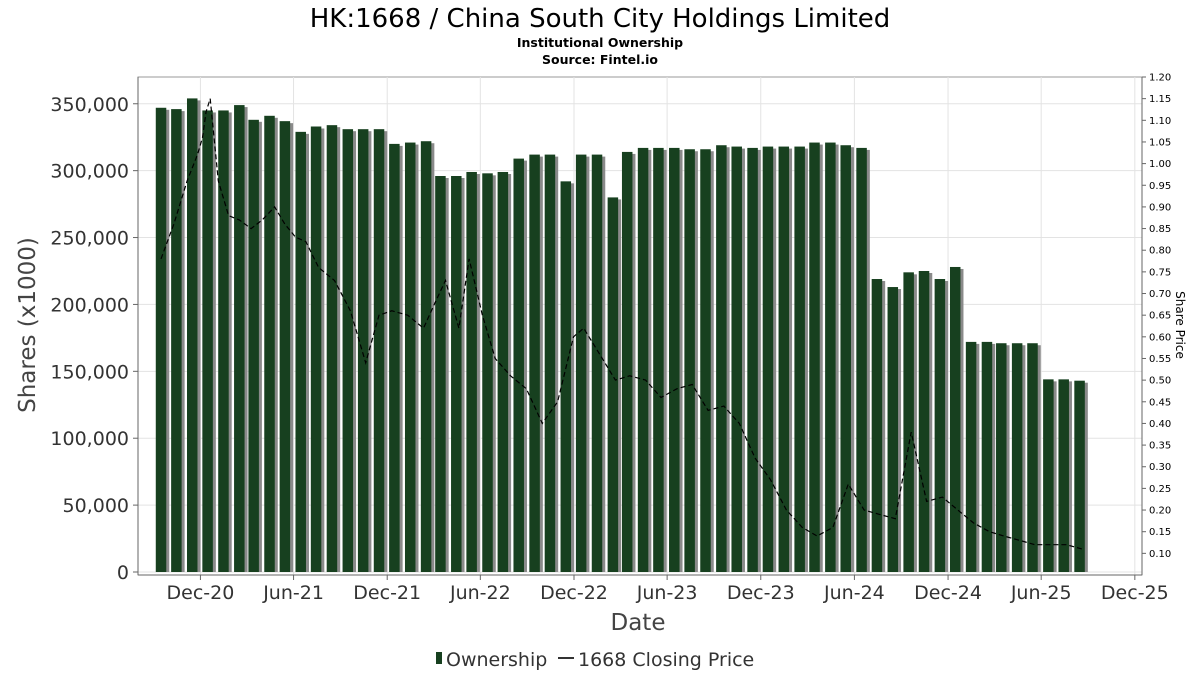  What do you see at coordinates (89, 105) in the screenshot?
I see `y-tick-label: 350,000` at bounding box center [89, 105].